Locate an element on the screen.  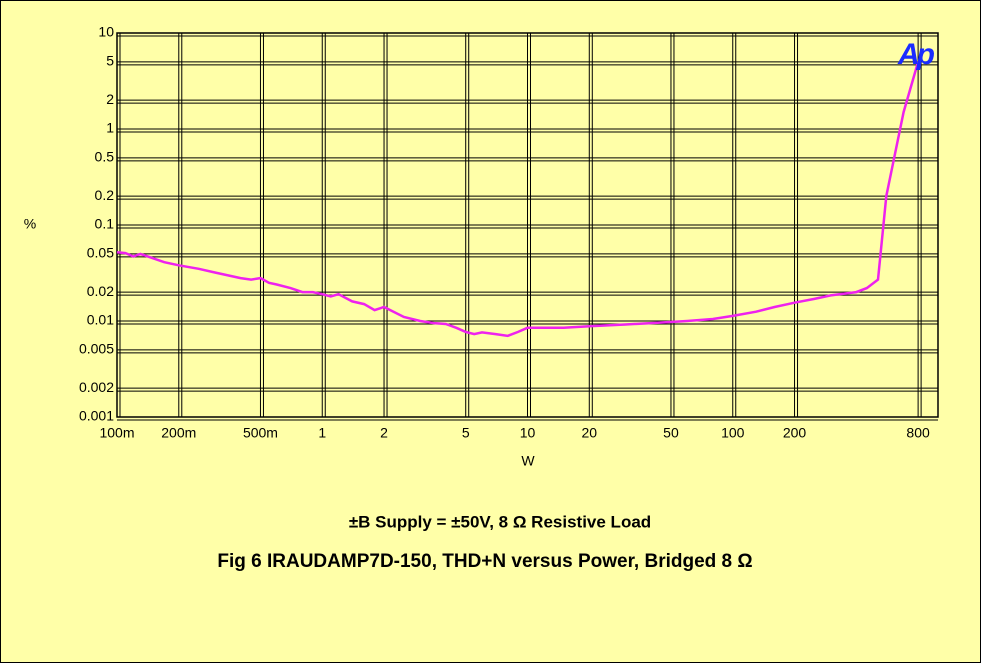
x-tick-label: 500m is located at coordinates (260, 433).